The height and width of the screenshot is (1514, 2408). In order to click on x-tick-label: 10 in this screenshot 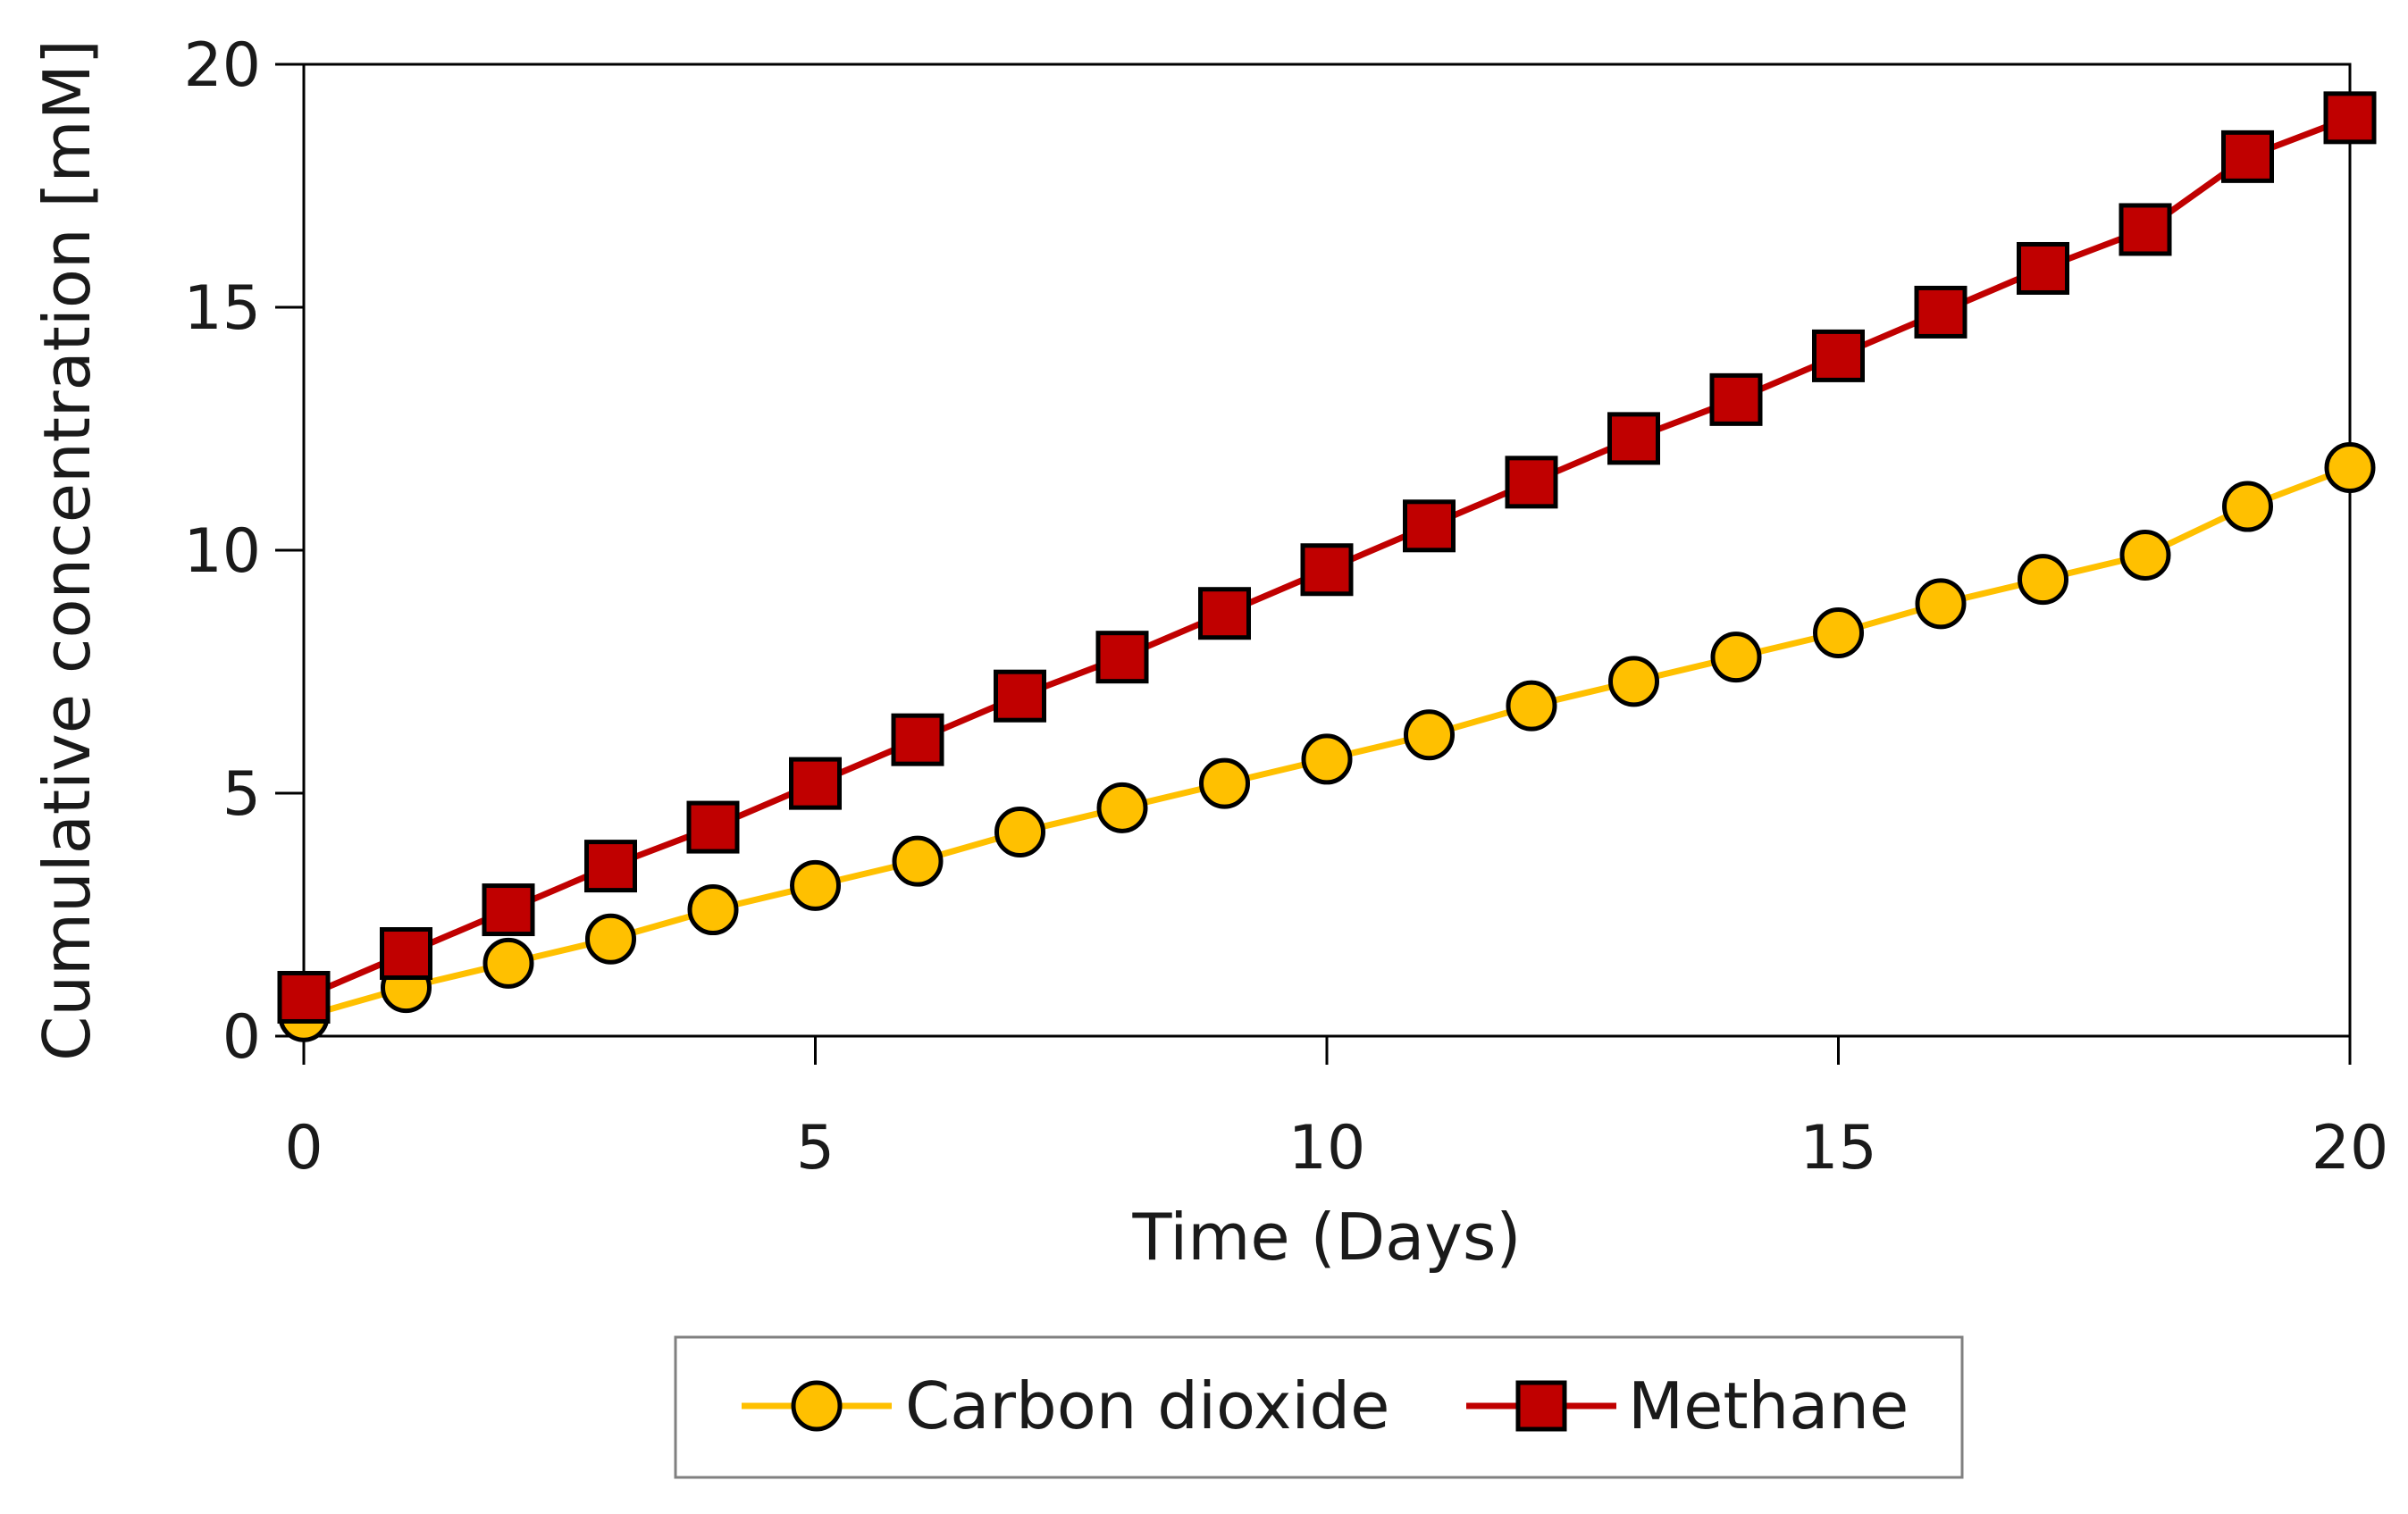, I will do `click(1327, 1148)`.